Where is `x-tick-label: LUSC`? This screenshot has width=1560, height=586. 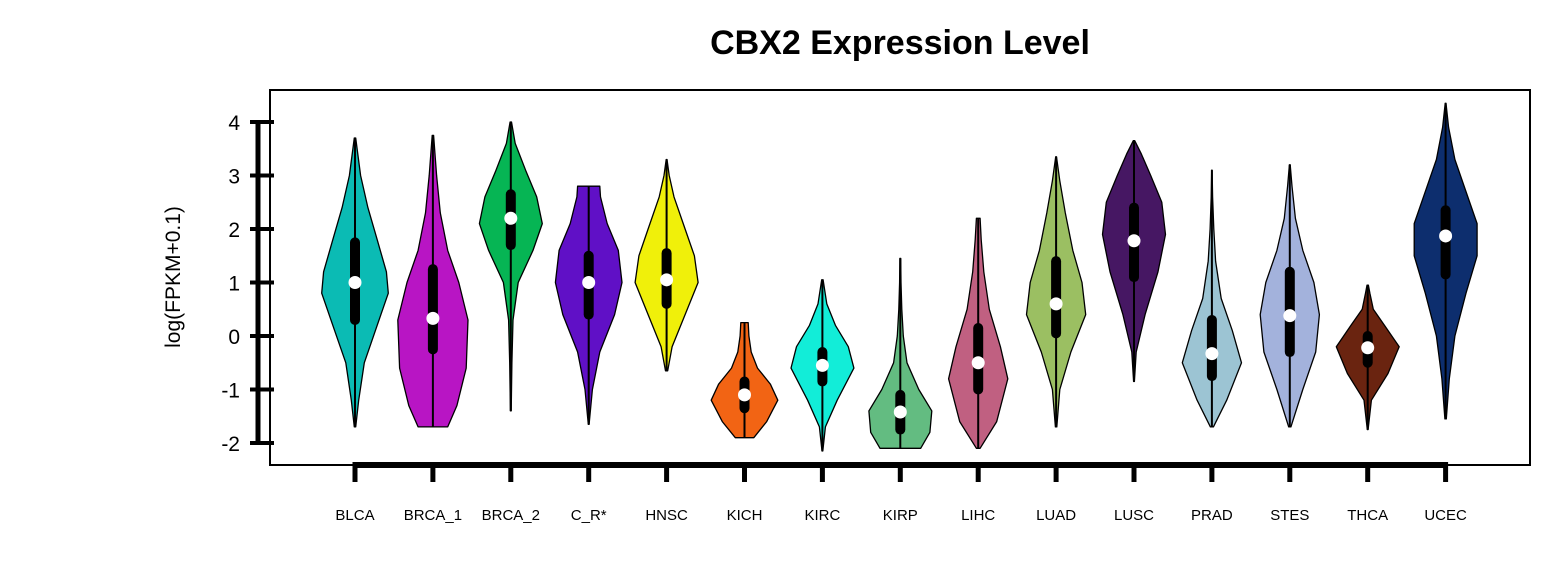
x-tick-label: LUSC is located at coordinates (1134, 515).